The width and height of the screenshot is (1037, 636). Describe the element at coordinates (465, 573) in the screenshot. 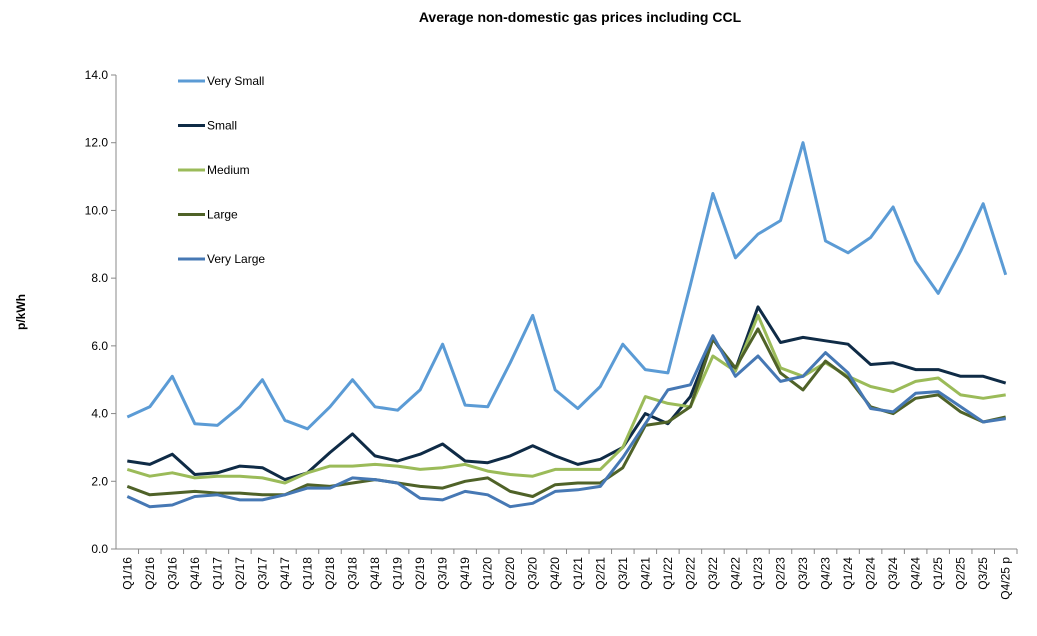

I see `x-tick-label: Q4/19` at that location.